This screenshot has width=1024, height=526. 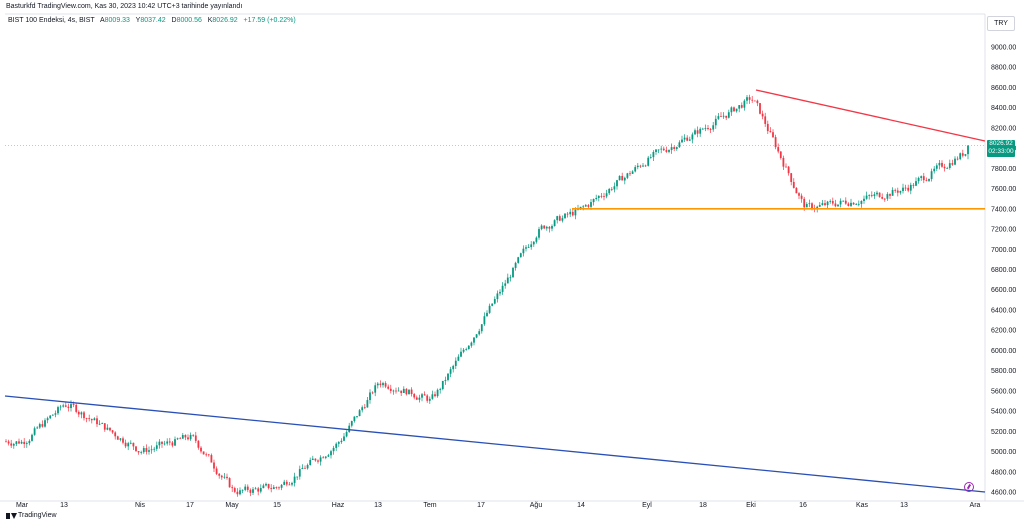 What do you see at coordinates (1003, 493) in the screenshot?
I see `y-tick-label: 4600.00` at bounding box center [1003, 493].